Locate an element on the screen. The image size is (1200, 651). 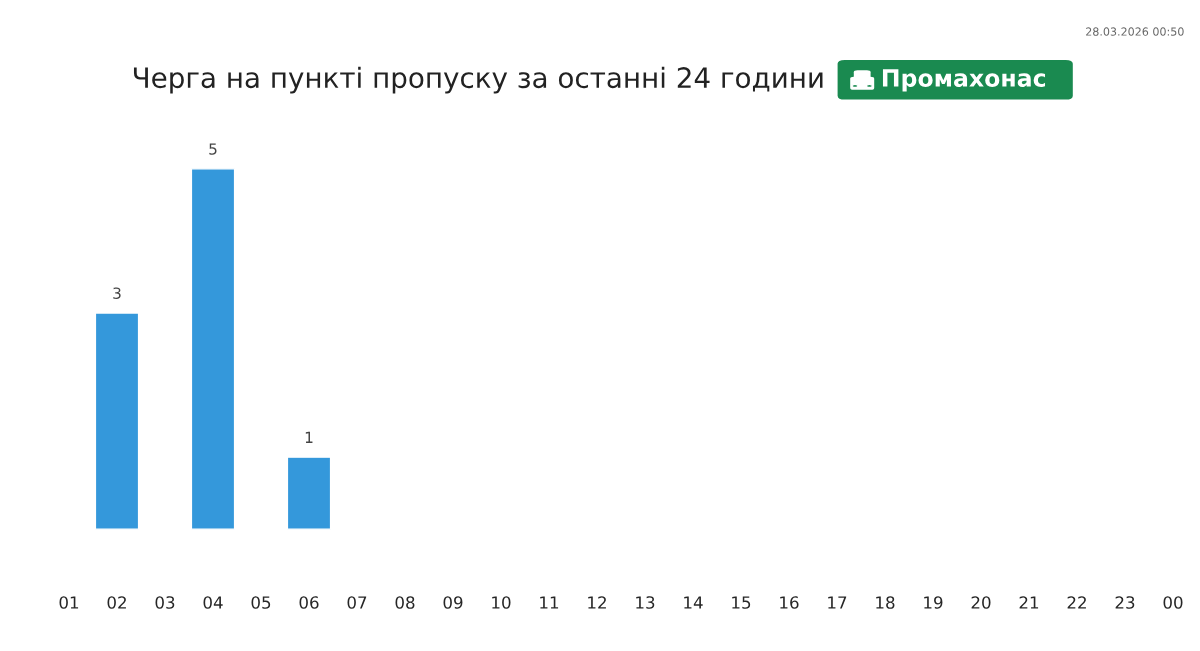
x-tick-label: 22 is located at coordinates (1076, 602).